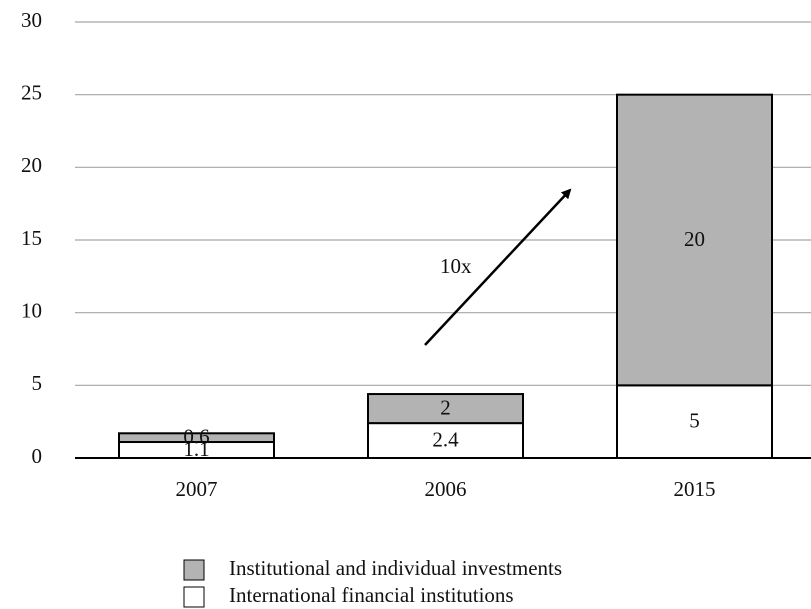  Describe the element at coordinates (695, 489) in the screenshot. I see `x-tick-label: 2015` at that location.